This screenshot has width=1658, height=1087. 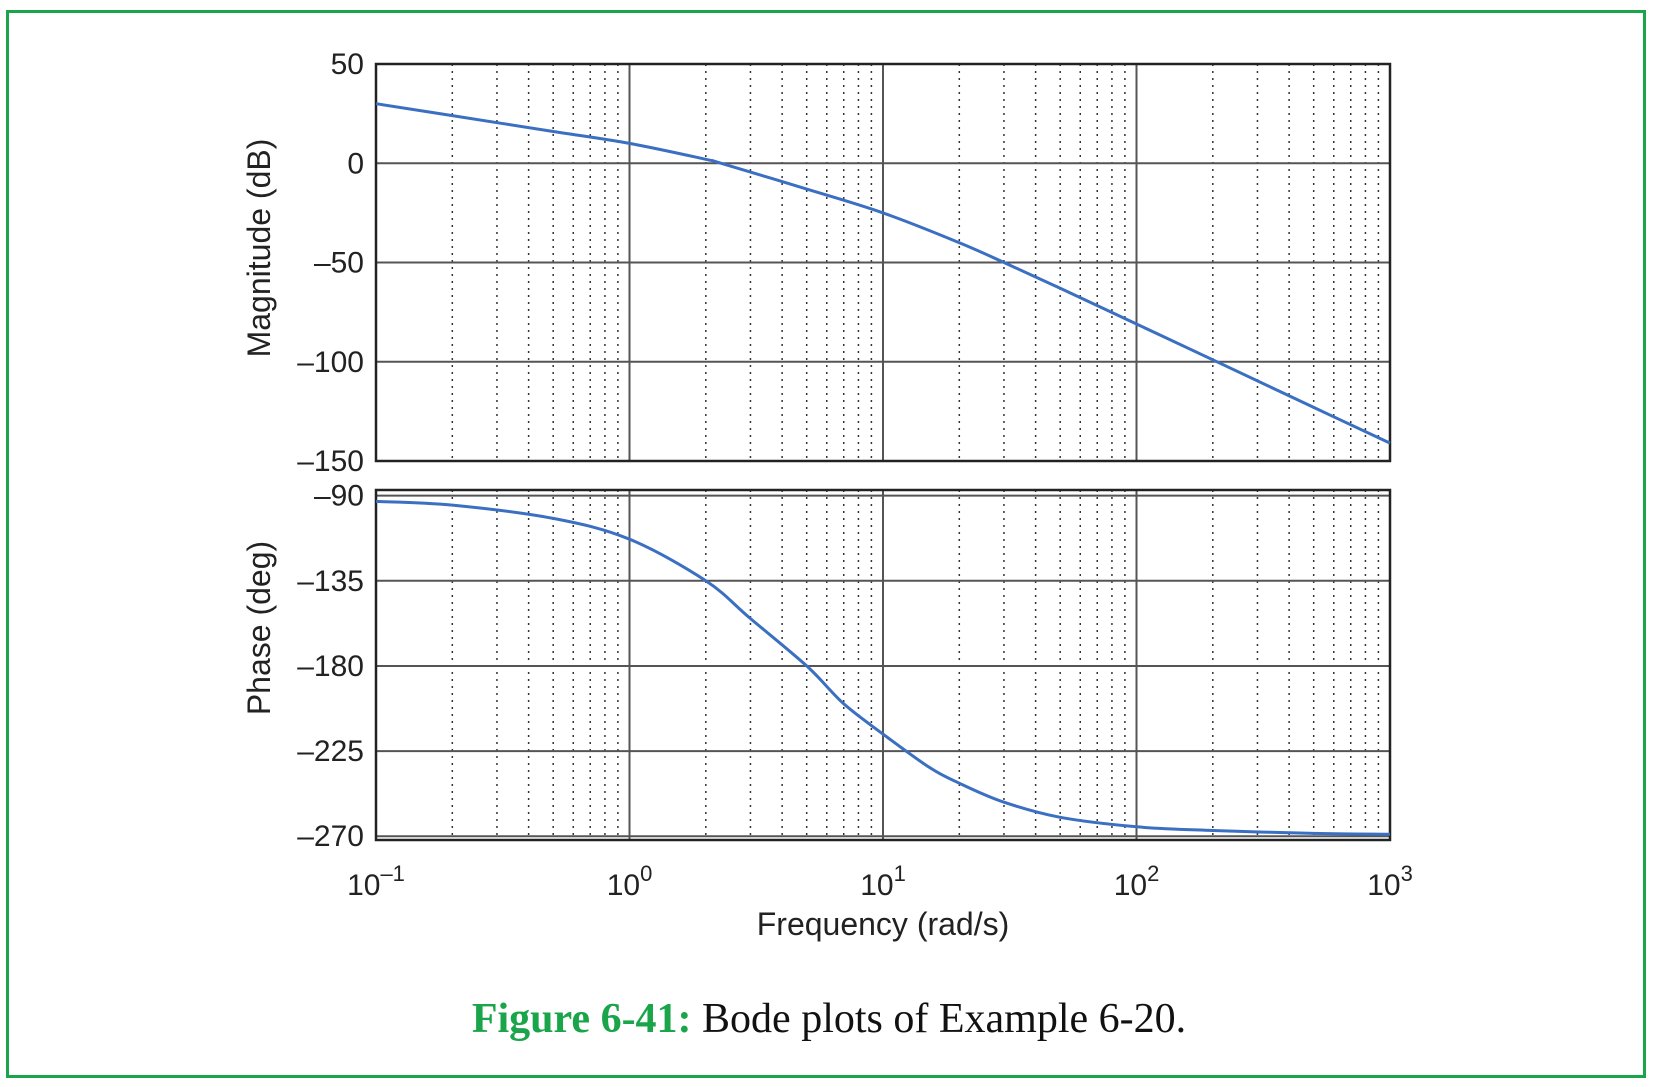 I want to click on mag-ytick-label: 0, so click(x=355, y=163).